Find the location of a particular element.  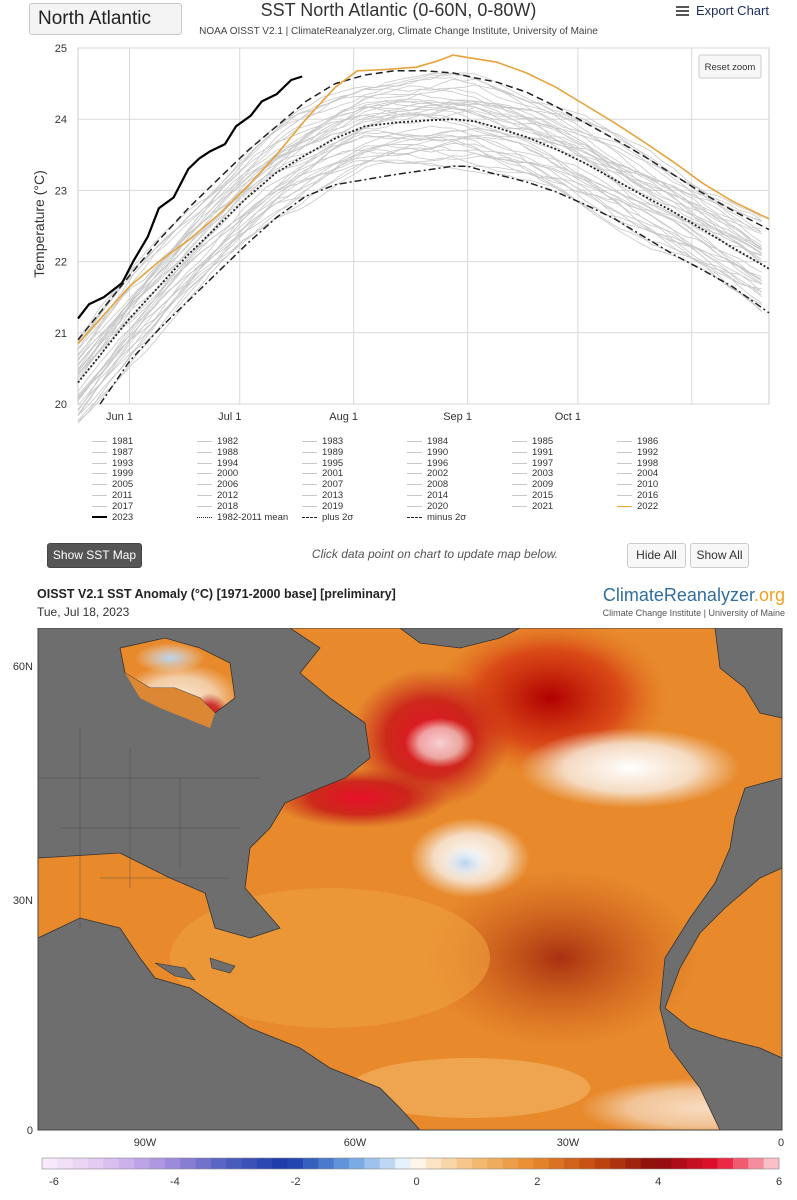

legend-item-1988: 1988 is located at coordinates (217, 452).